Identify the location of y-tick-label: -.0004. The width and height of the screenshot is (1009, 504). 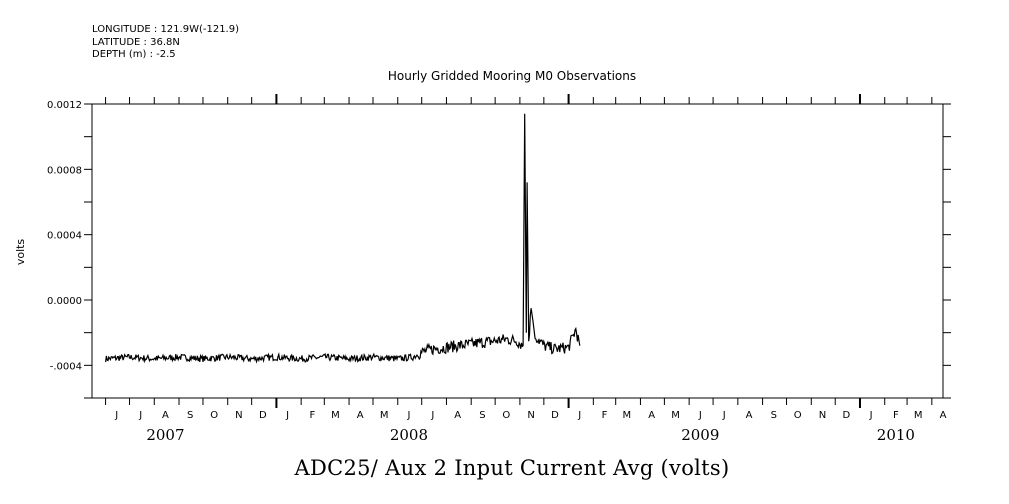
(66, 366).